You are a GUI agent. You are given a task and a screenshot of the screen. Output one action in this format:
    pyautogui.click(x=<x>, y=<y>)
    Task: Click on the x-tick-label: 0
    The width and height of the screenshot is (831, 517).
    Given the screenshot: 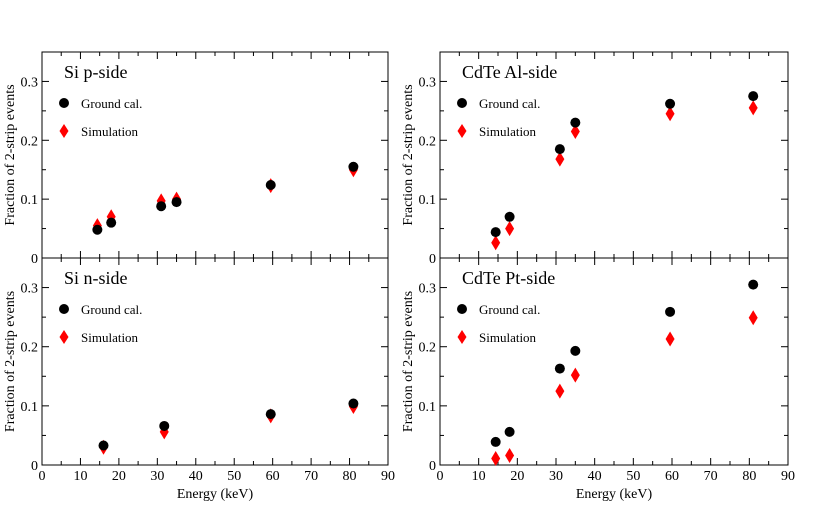 What is the action you would take?
    pyautogui.click(x=42, y=476)
    